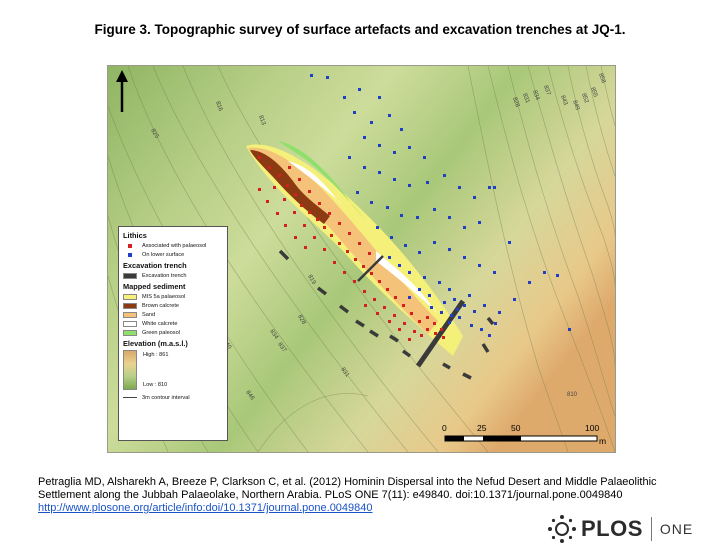 The height and width of the screenshot is (556, 720). Describe the element at coordinates (156, 355) in the screenshot. I see `elevation-high-label: High : 861` at that location.